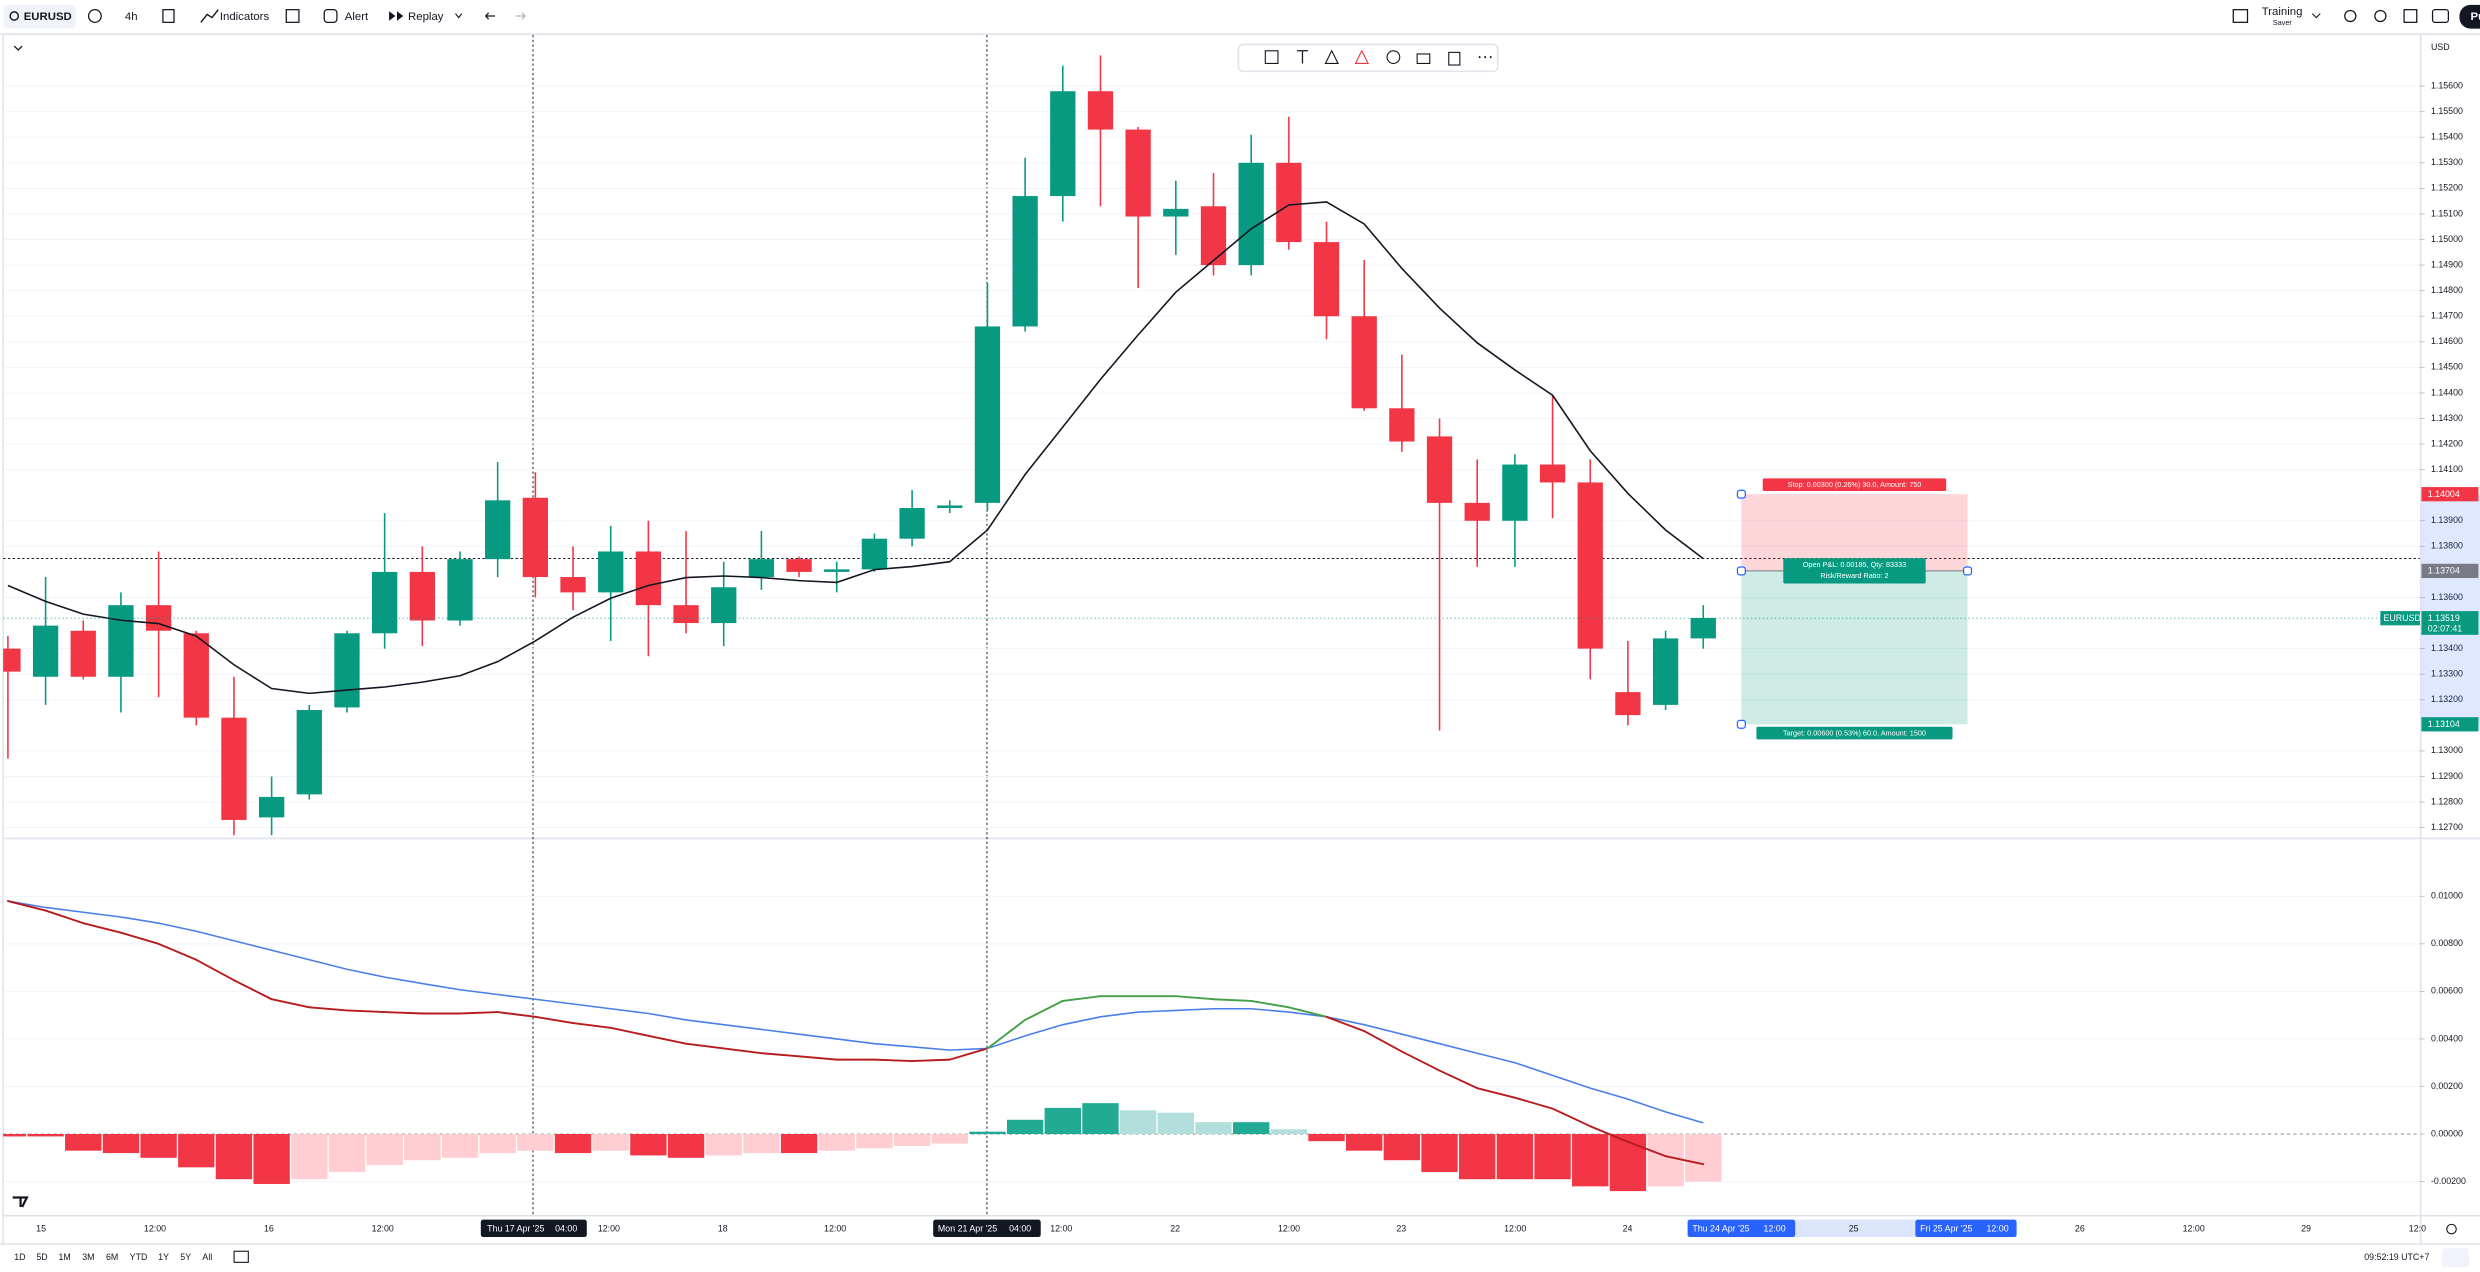  What do you see at coordinates (1271, 57) in the screenshot?
I see `tool-template` at bounding box center [1271, 57].